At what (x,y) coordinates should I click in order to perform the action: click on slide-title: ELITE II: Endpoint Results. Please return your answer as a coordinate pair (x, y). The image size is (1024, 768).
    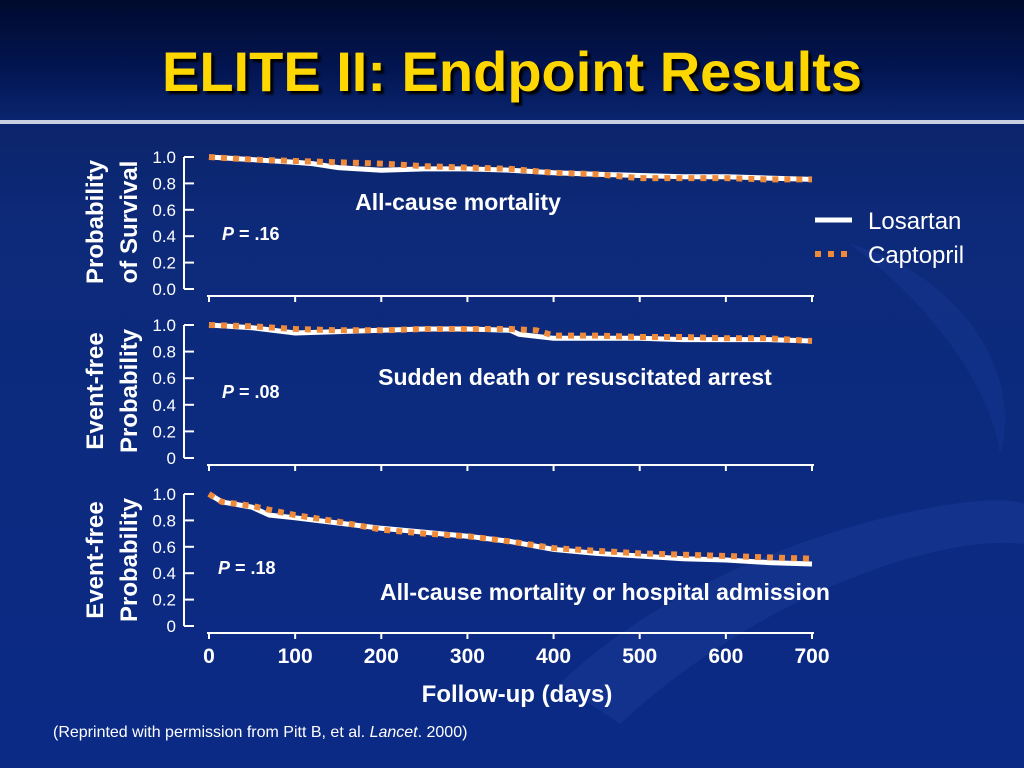
    Looking at the image, I should click on (512, 71).